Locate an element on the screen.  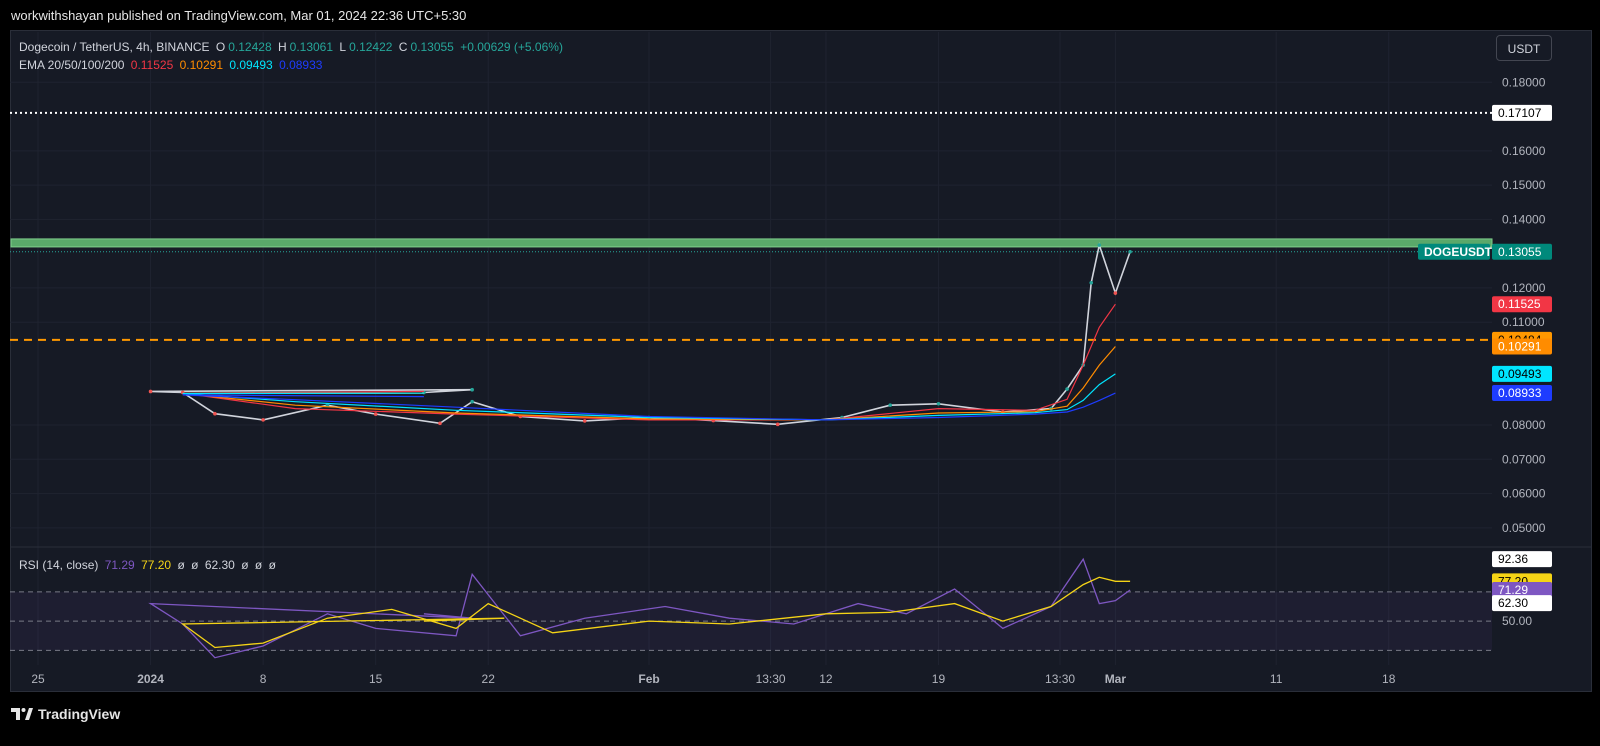
tradingview-logo: TradingView is located at coordinates (65, 714).